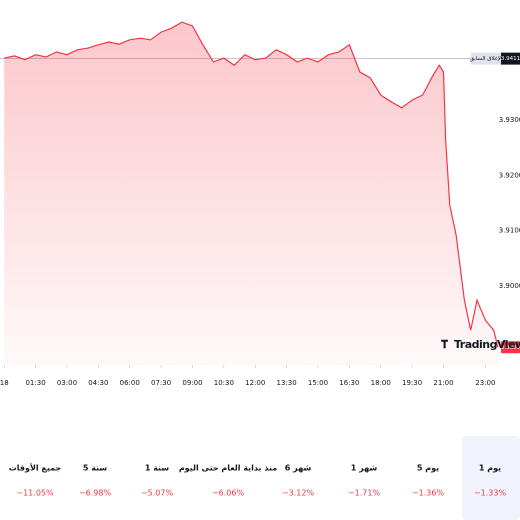 This screenshot has width=520, height=520. I want to click on x-tick-label: 15:00, so click(318, 383).